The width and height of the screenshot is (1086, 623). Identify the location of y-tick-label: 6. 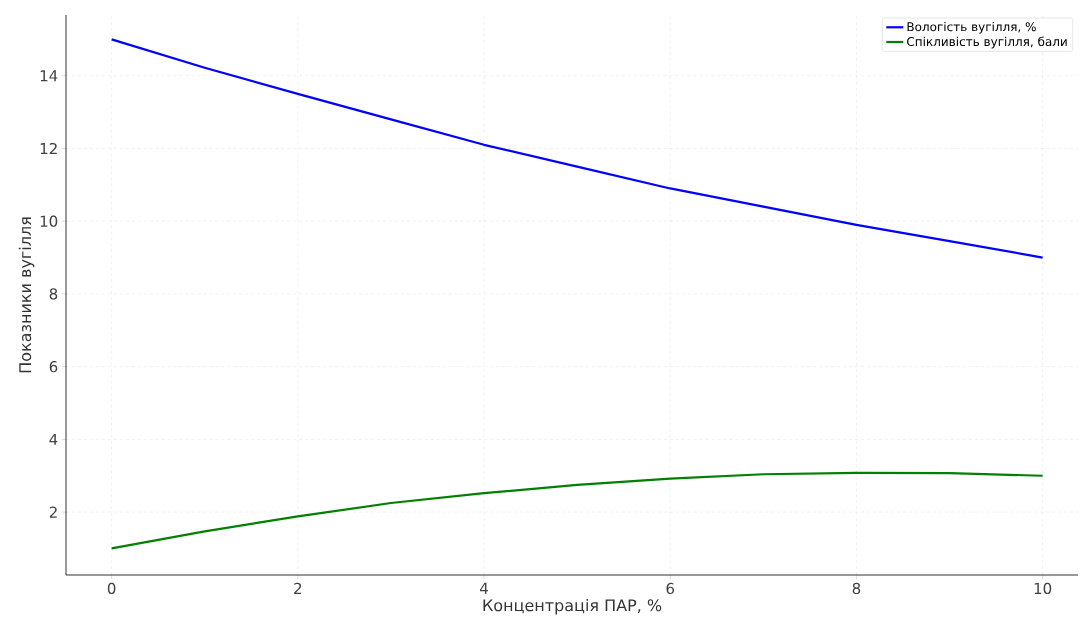
(53, 366).